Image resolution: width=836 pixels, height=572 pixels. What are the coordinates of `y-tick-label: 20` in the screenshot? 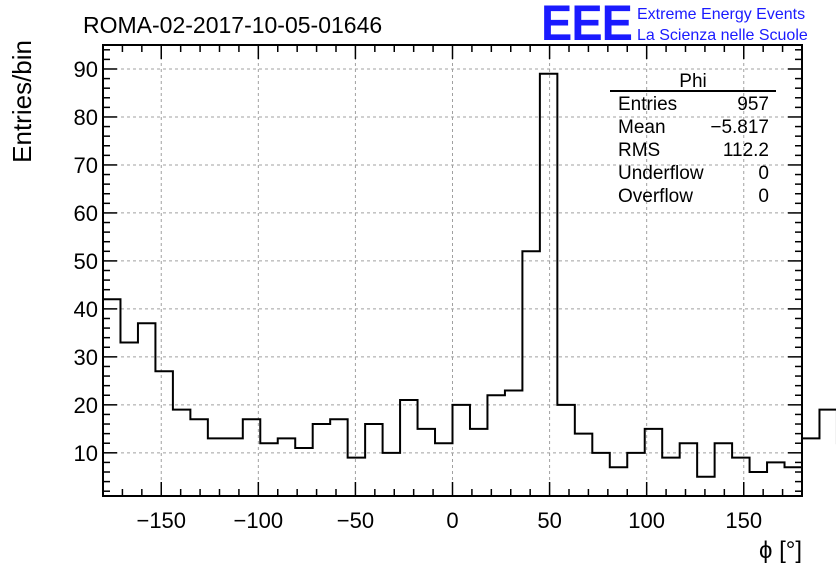 It's located at (86, 405).